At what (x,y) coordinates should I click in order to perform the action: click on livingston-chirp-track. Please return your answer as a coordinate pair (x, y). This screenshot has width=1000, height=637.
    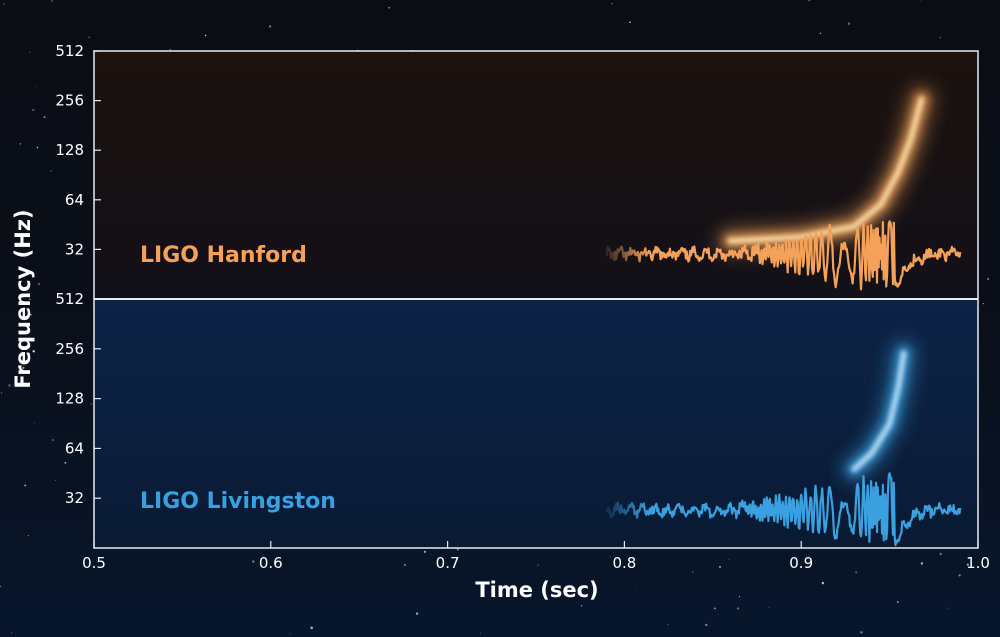
    Looking at the image, I should click on (879, 411).